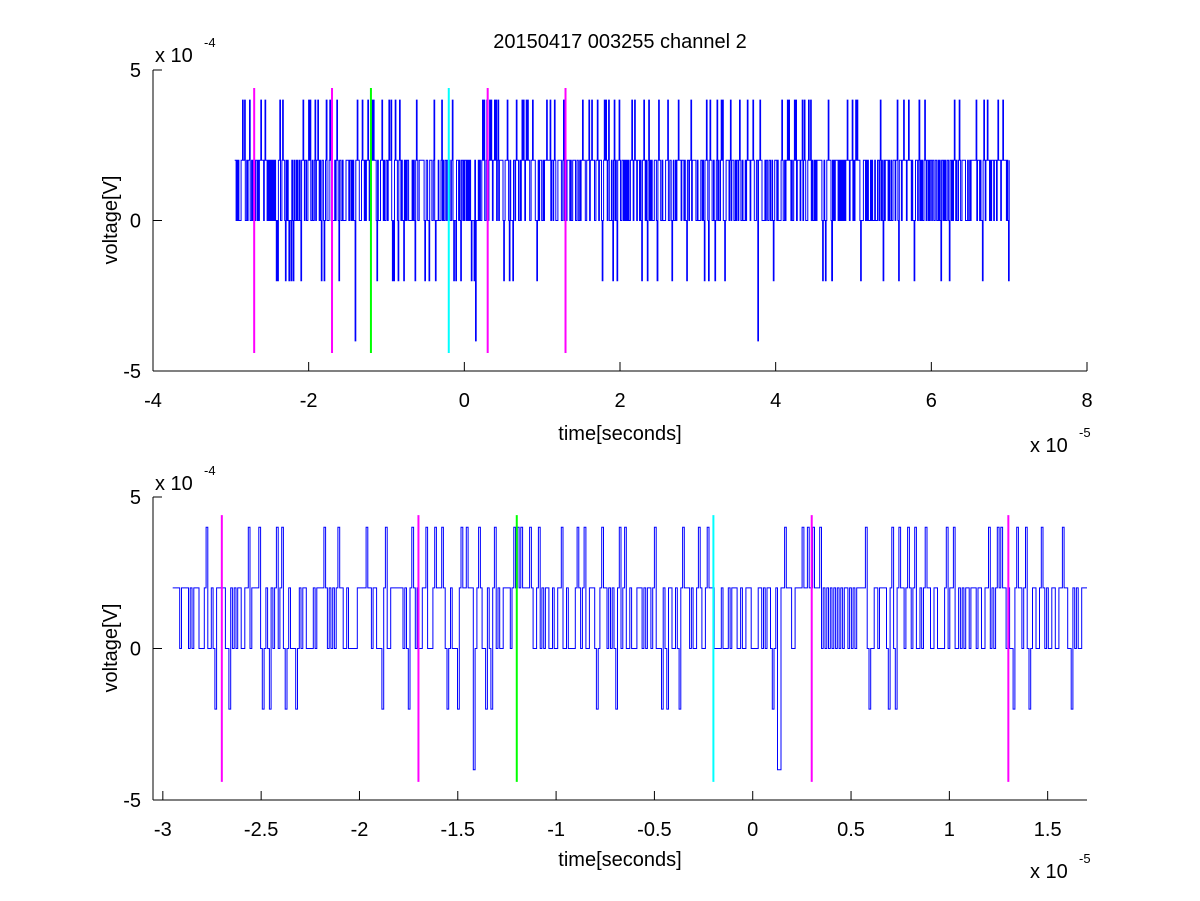 This screenshot has width=1200, height=901. What do you see at coordinates (163, 830) in the screenshot?
I see `x-tick-label: -3` at bounding box center [163, 830].